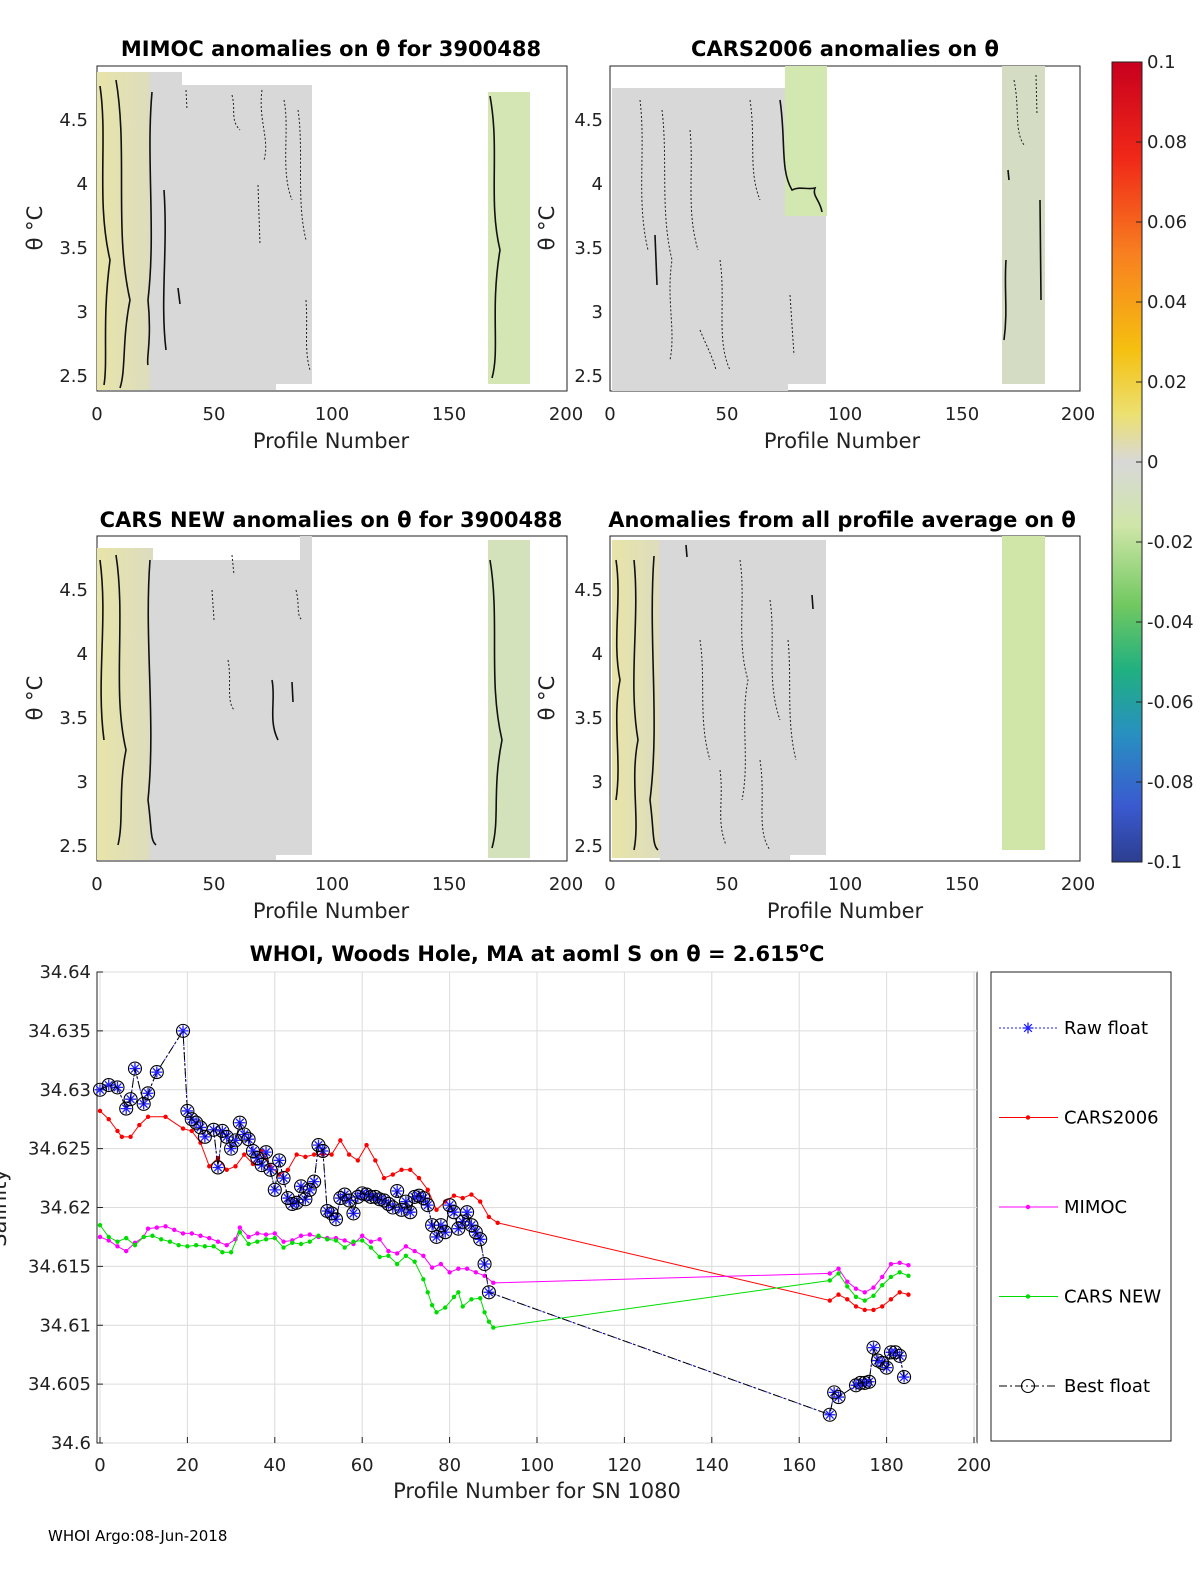  Describe the element at coordinates (566, 414) in the screenshot. I see `x-tick: 200` at that location.